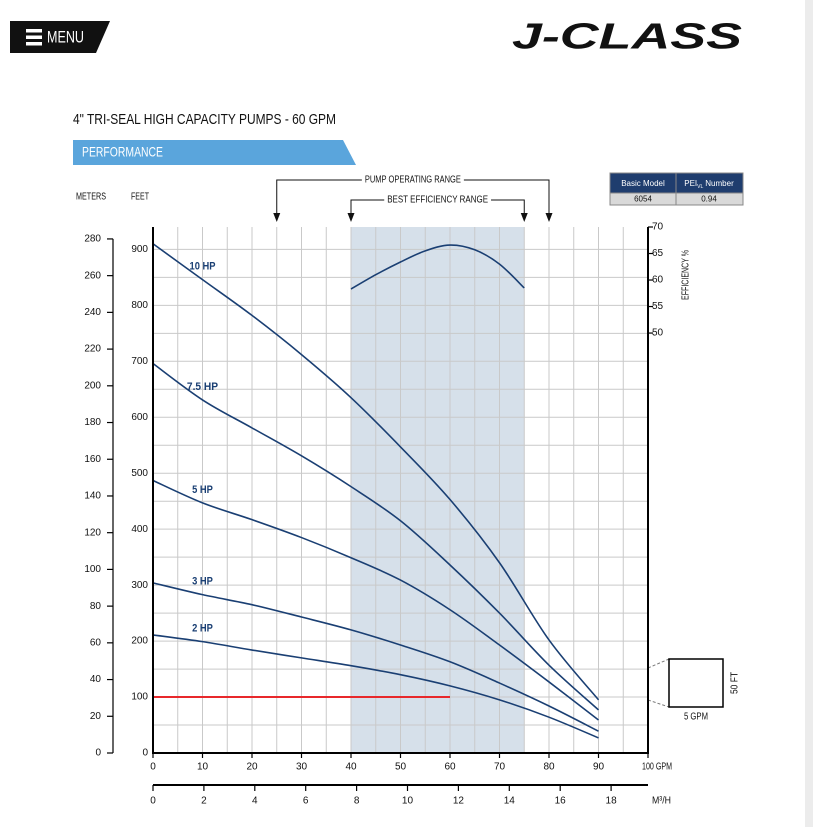 The width and height of the screenshot is (813, 827). I want to click on scale-height-label: 50 FT, so click(735, 683).